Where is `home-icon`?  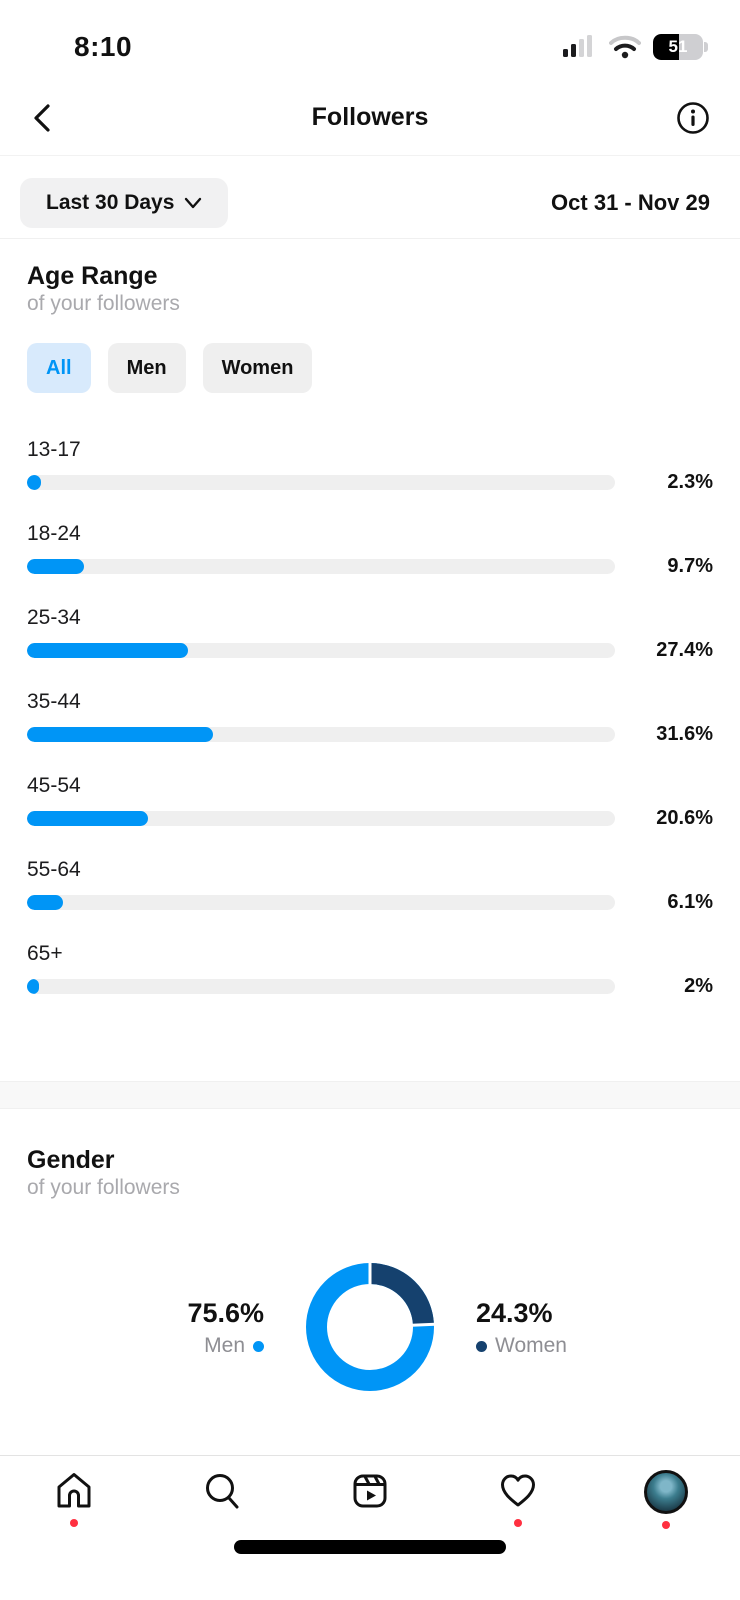
home-icon is located at coordinates (74, 1491).